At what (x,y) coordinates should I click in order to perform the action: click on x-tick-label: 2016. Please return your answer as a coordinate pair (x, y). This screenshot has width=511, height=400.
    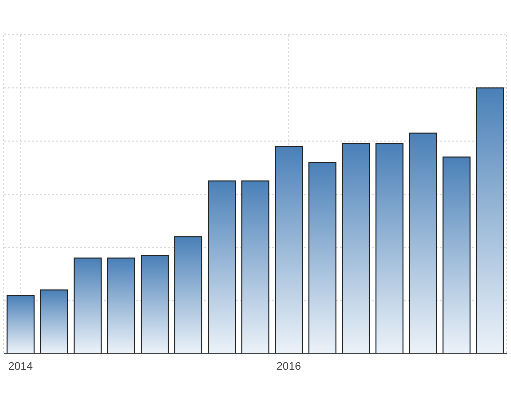
    Looking at the image, I should click on (289, 366).